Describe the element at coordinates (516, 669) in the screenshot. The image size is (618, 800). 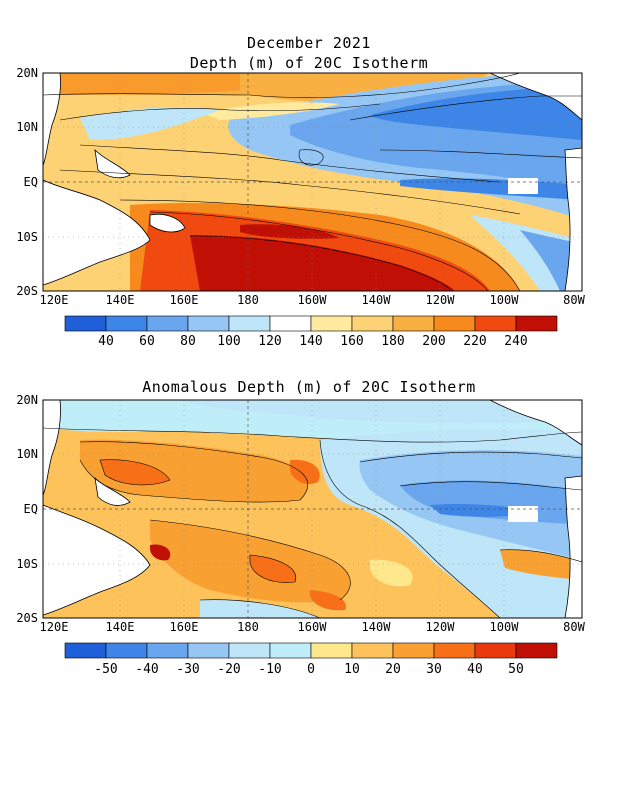
I see `bottom-colorbar-label: 50` at that location.